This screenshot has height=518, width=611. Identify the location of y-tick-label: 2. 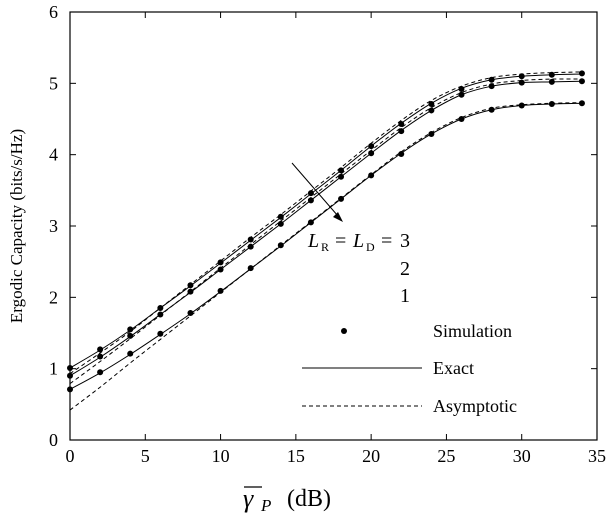
(53, 297).